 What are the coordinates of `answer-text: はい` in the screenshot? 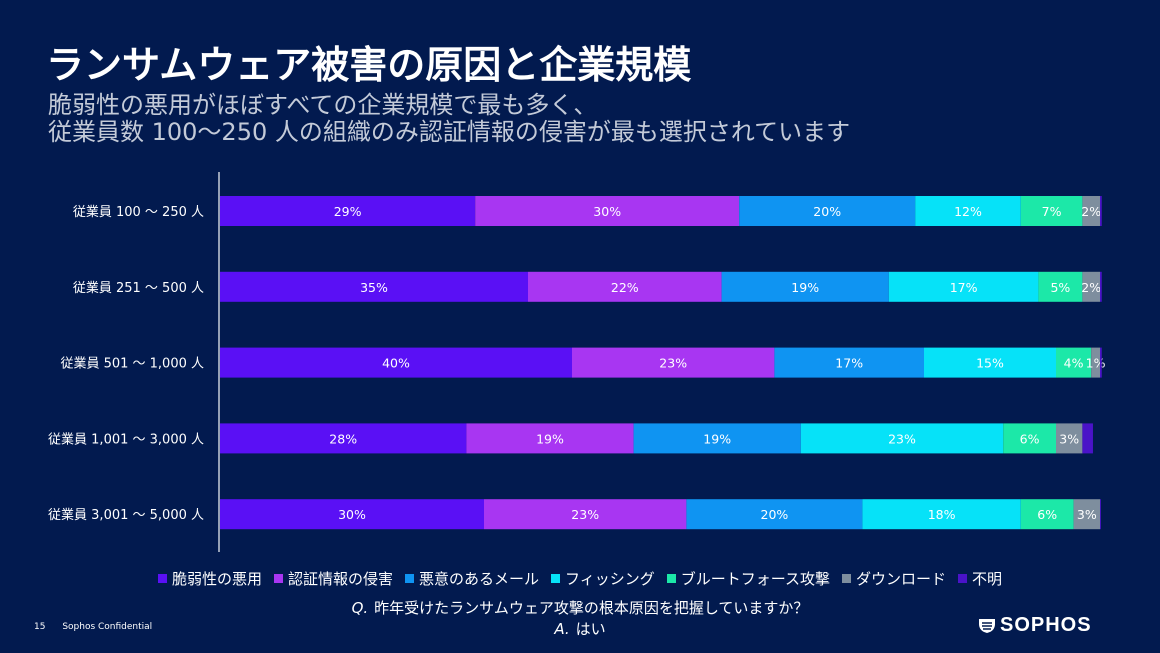 It's located at (590, 629).